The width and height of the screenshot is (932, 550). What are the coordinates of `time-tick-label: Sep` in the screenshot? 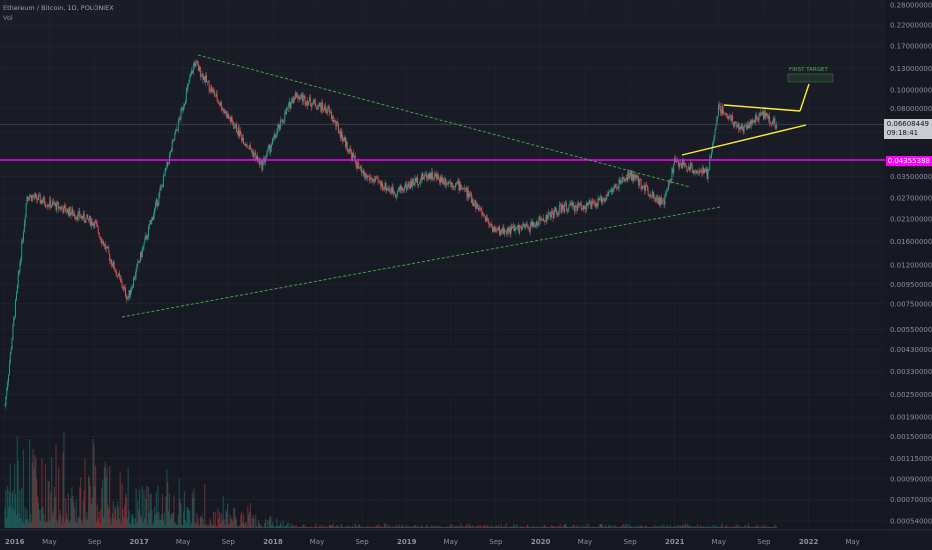 It's located at (630, 542).